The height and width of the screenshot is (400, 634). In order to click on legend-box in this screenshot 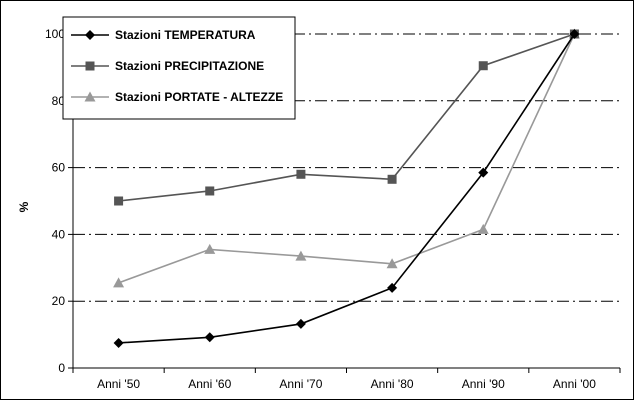, I will do `click(179, 68)`.